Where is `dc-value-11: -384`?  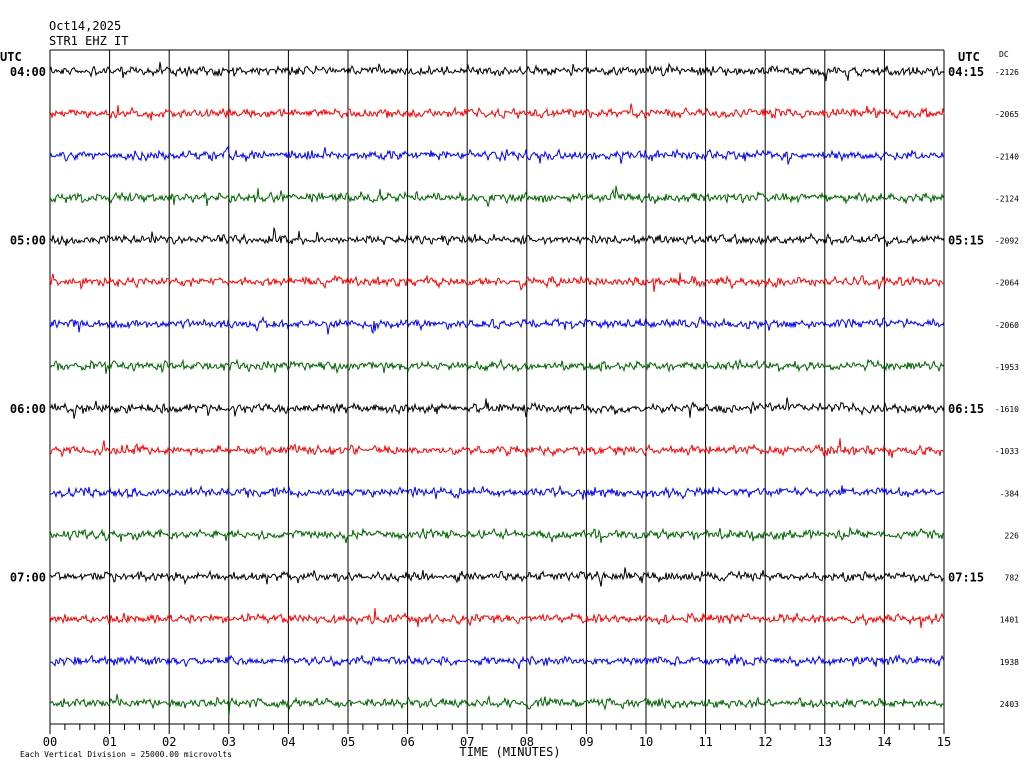
dc-value-11: -384 is located at coordinates (1009, 493).